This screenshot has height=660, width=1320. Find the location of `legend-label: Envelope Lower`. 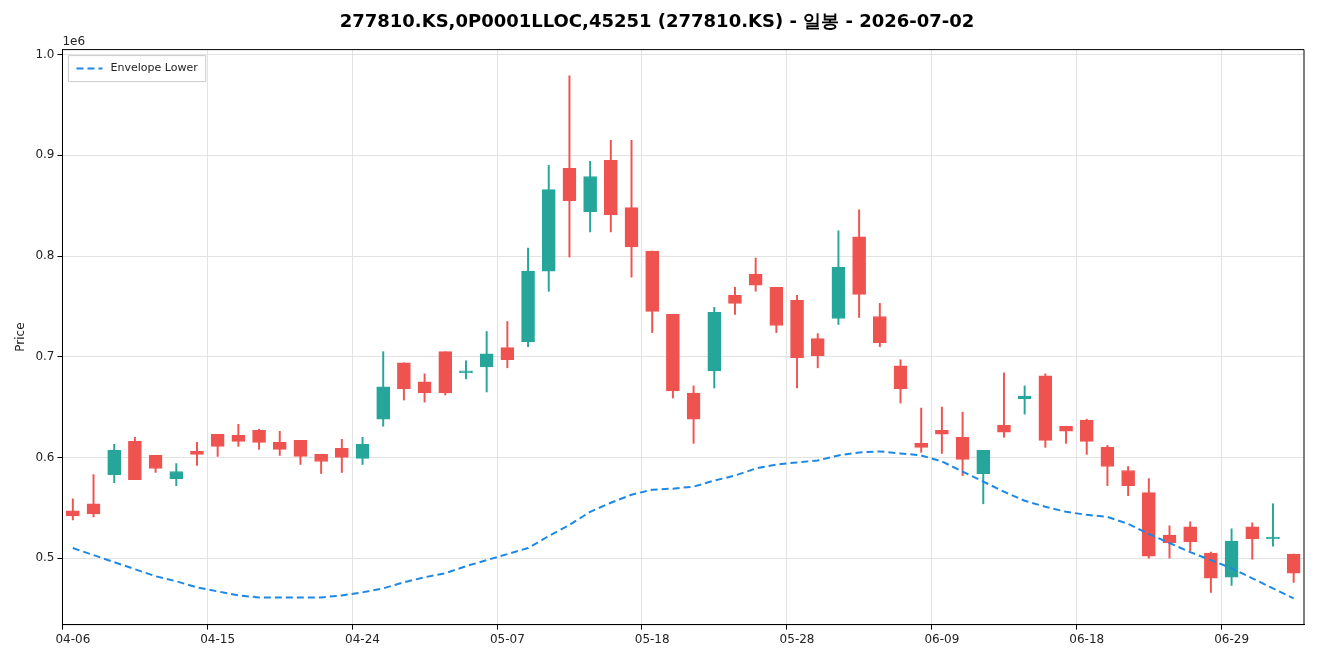

legend-label: Envelope Lower is located at coordinates (154, 68).